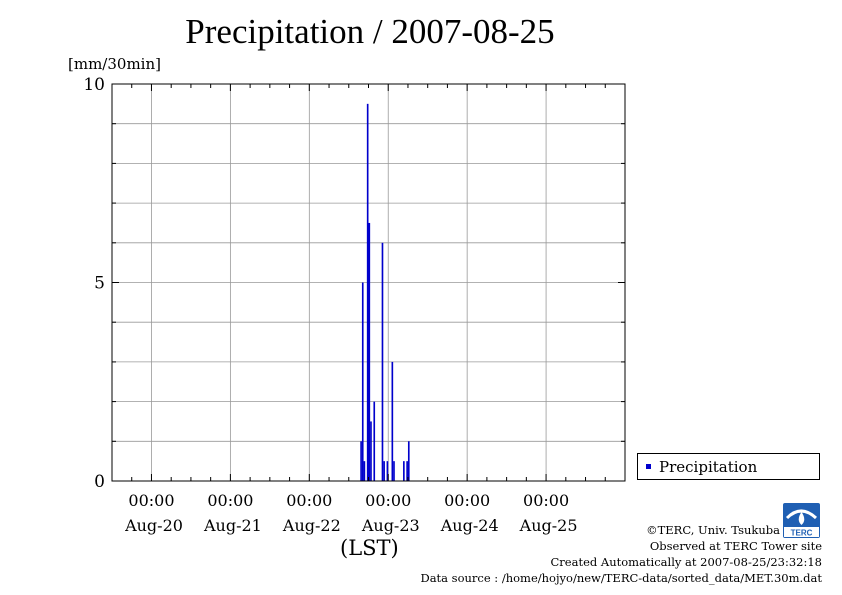 The image size is (842, 595). What do you see at coordinates (801, 520) in the screenshot?
I see `terc-logo-icon: TERC` at bounding box center [801, 520].